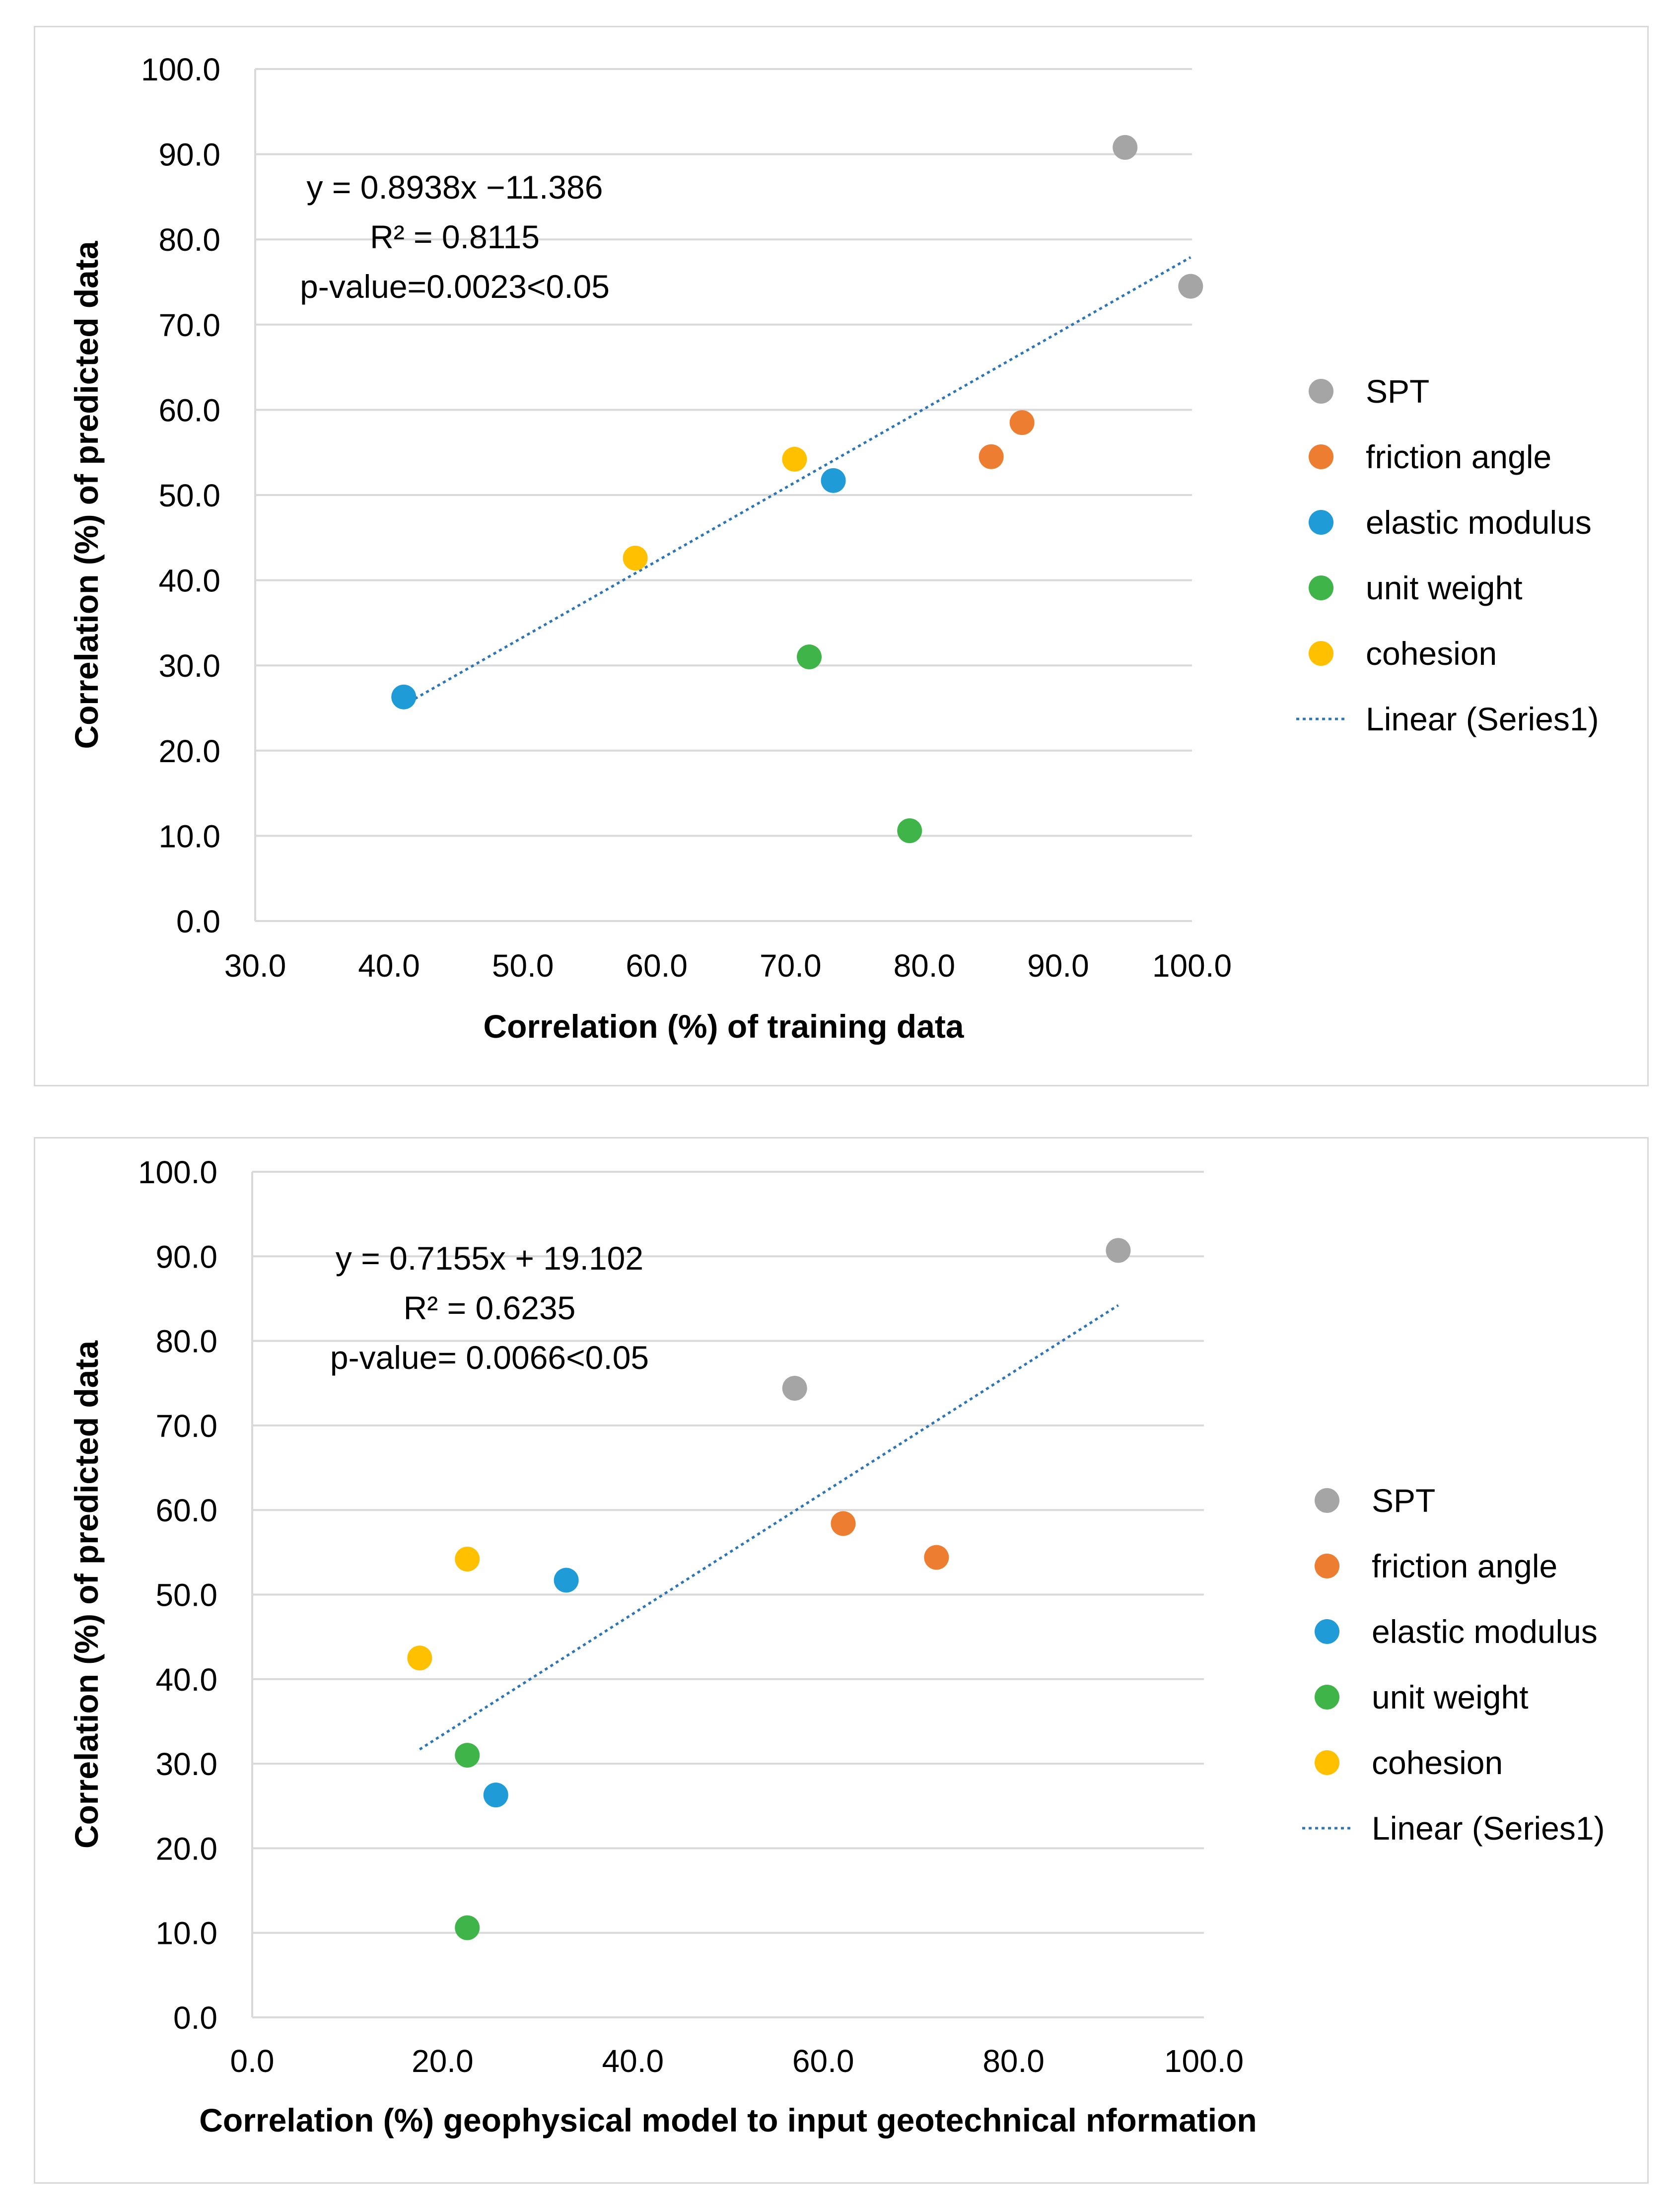  I want to click on x-tick-label: 20.0, so click(443, 2061).